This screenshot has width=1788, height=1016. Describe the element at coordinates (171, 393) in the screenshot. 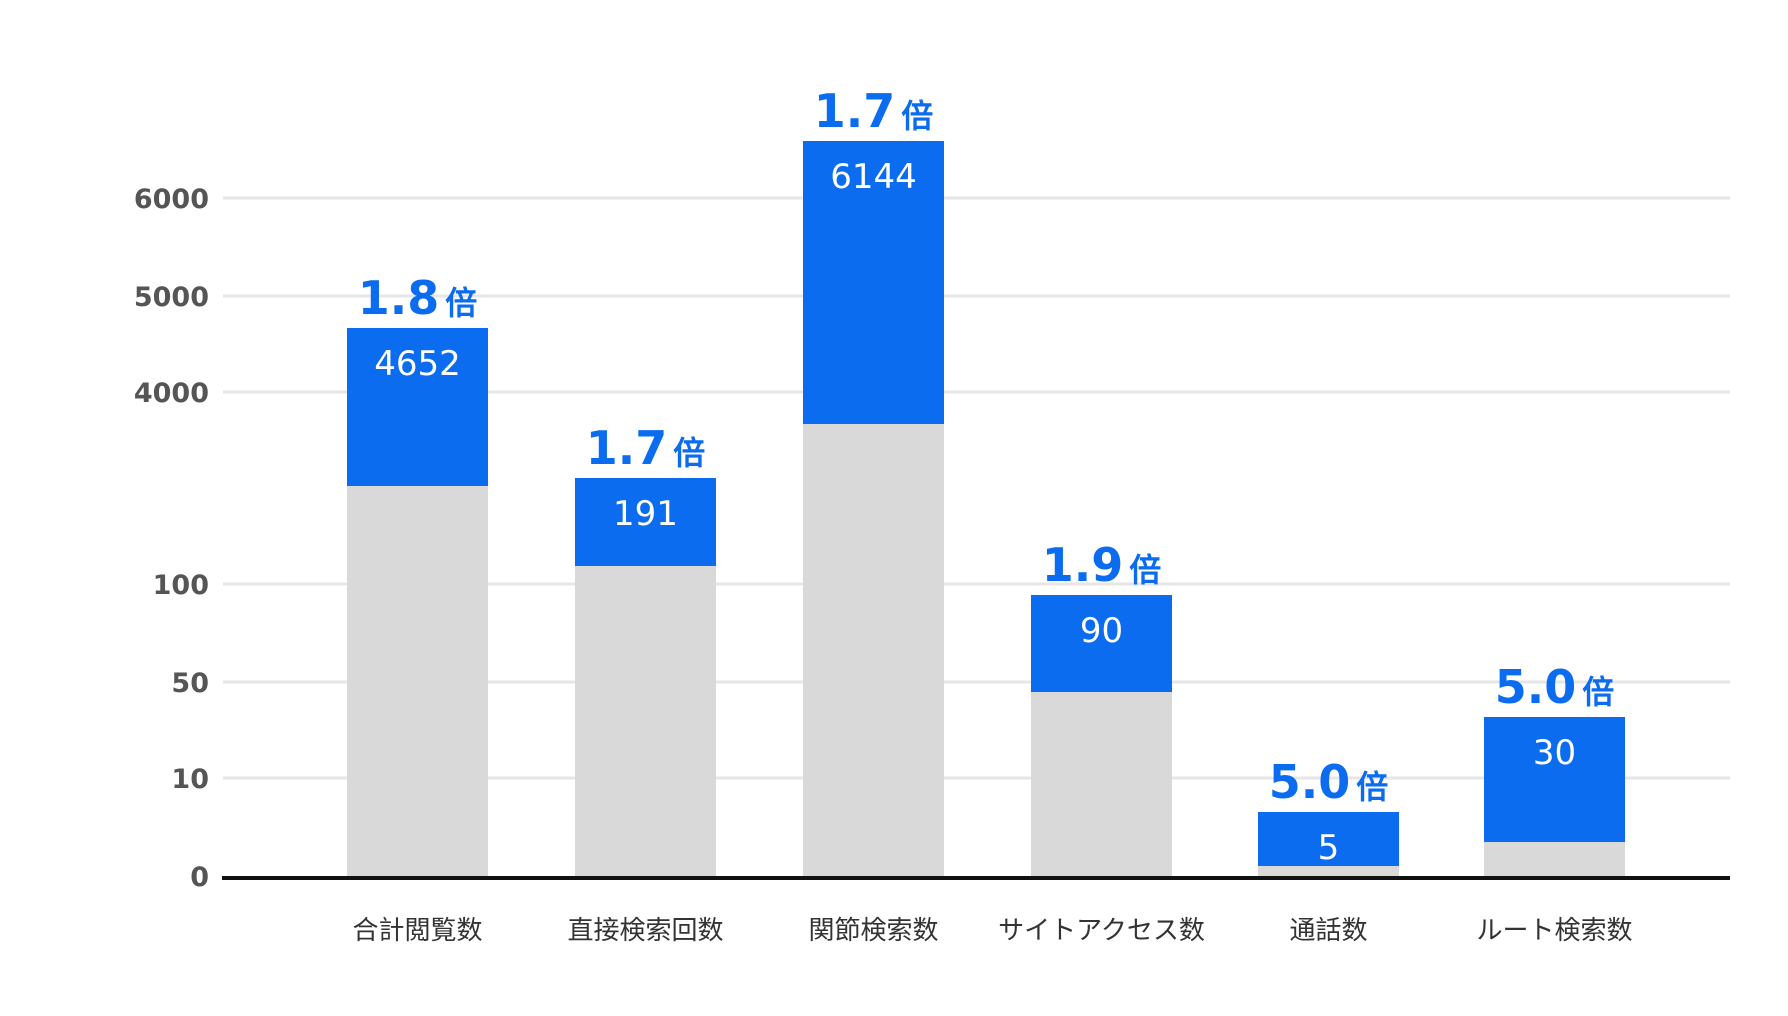

I see `y-tick-label: 4000` at that location.